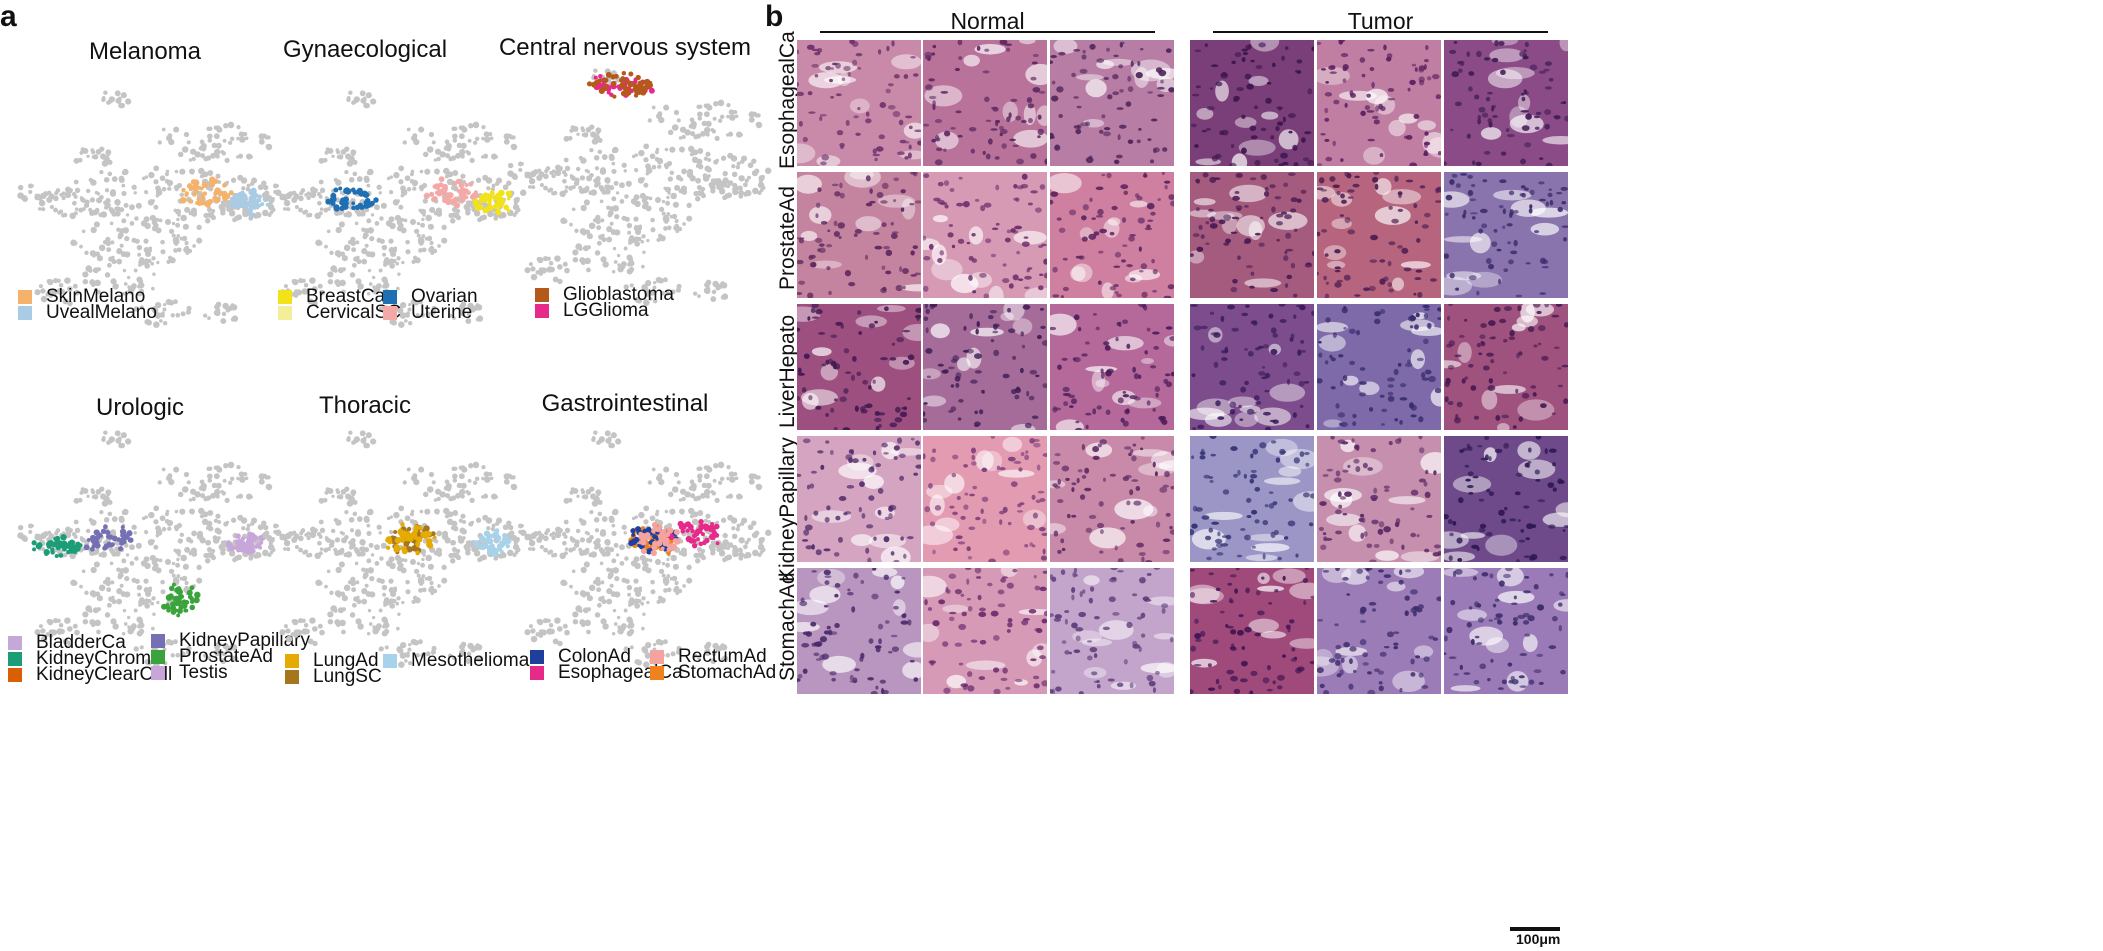 The image size is (2103, 951). I want to click on legend-item: StomachAd, so click(713, 673).